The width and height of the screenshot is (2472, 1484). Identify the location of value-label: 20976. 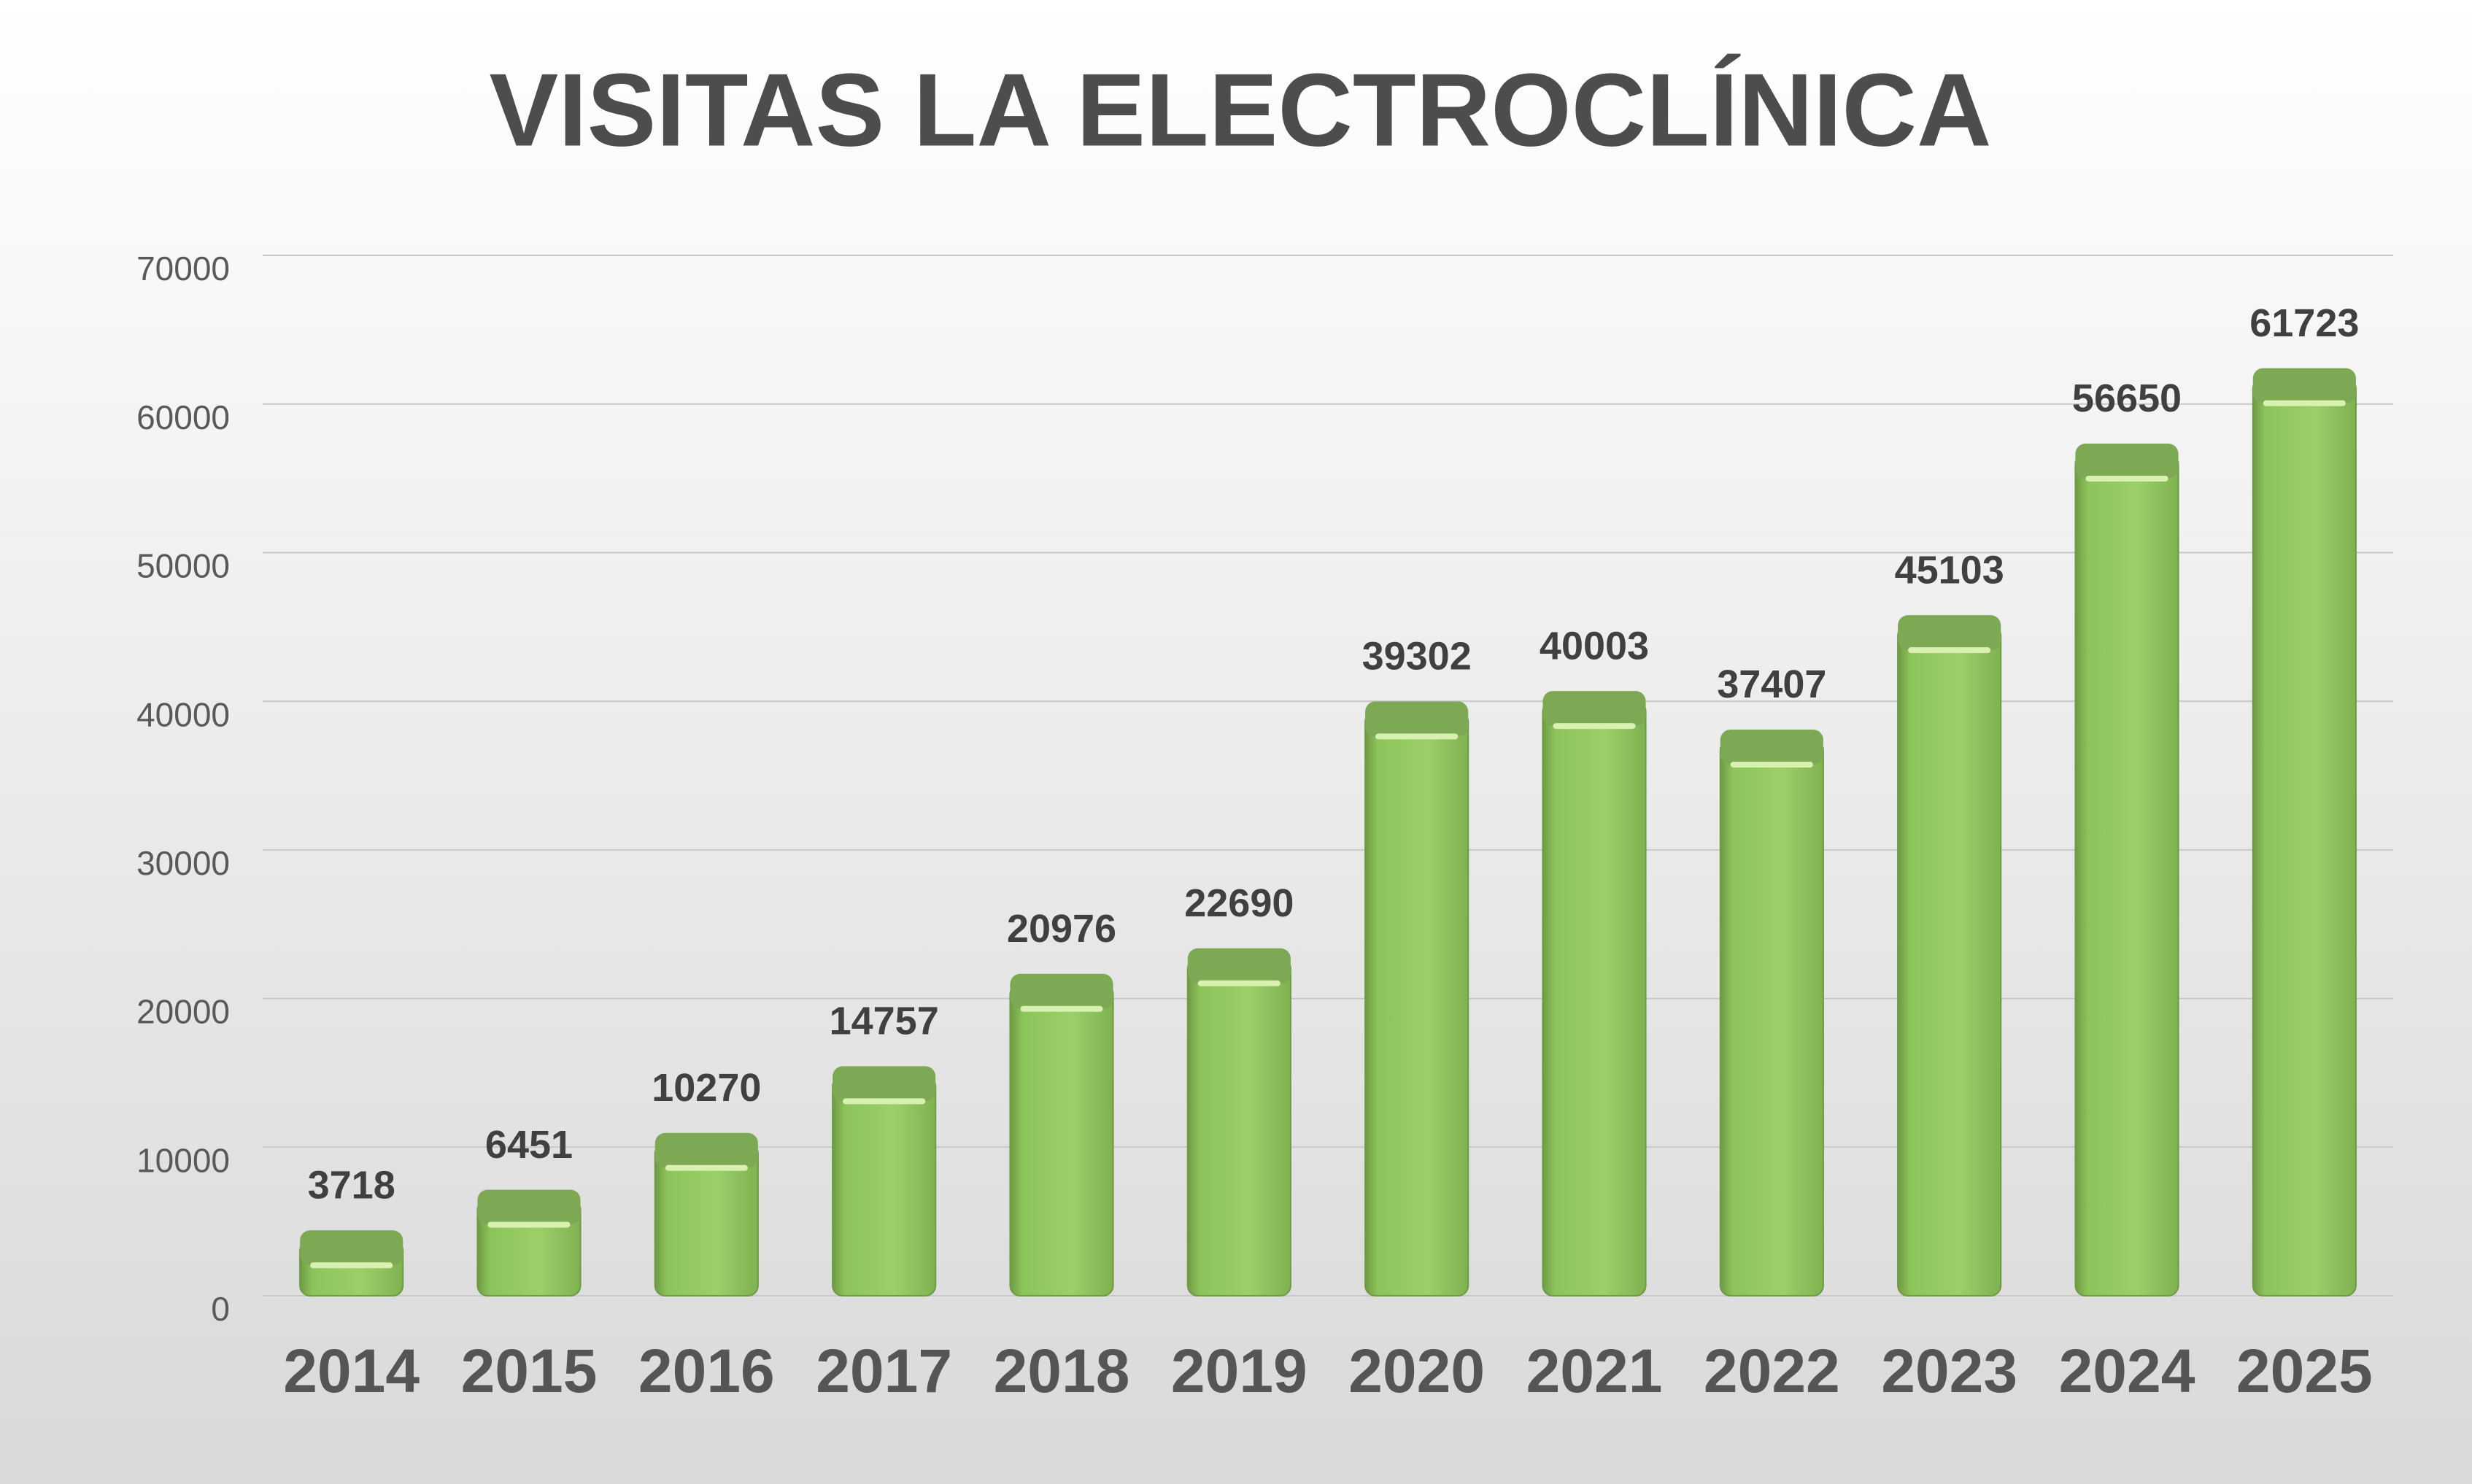
(1061, 929).